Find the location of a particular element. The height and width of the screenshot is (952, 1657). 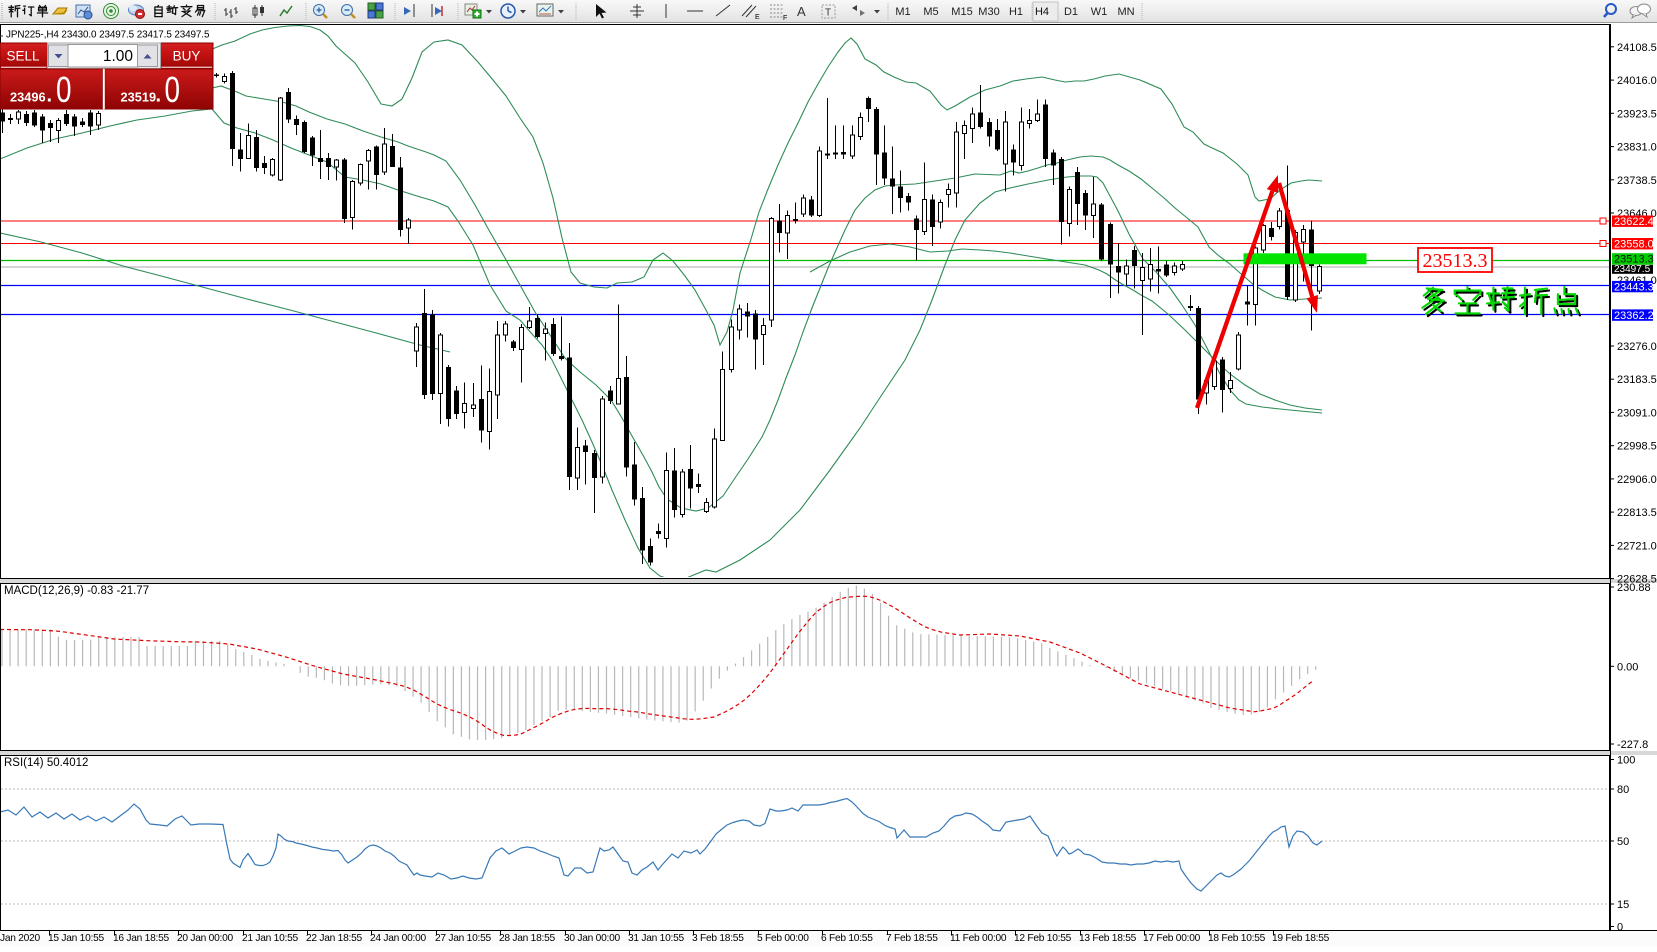

svg-text: 1.00 is located at coordinates (118, 56).